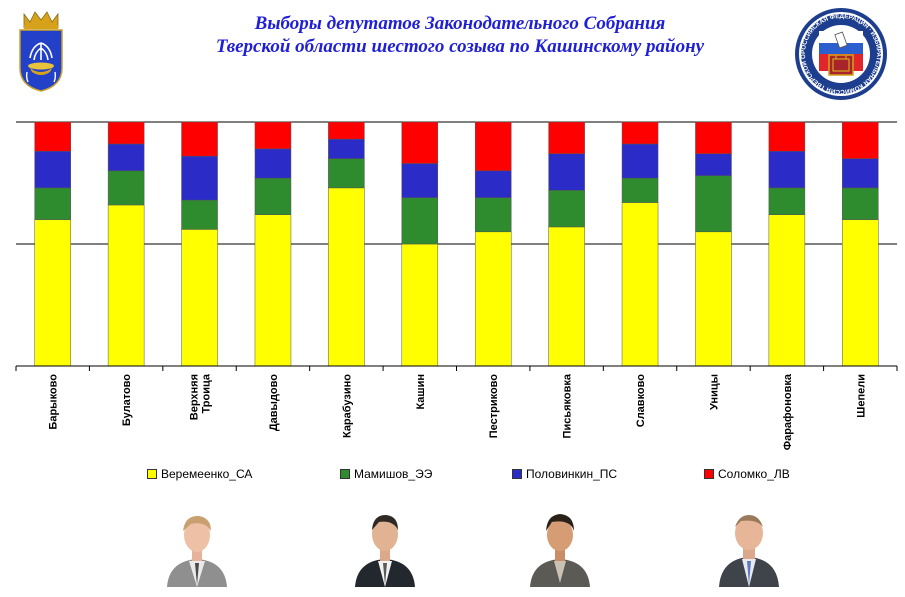  I want to click on x-tick-label: Барыково, so click(54, 402).